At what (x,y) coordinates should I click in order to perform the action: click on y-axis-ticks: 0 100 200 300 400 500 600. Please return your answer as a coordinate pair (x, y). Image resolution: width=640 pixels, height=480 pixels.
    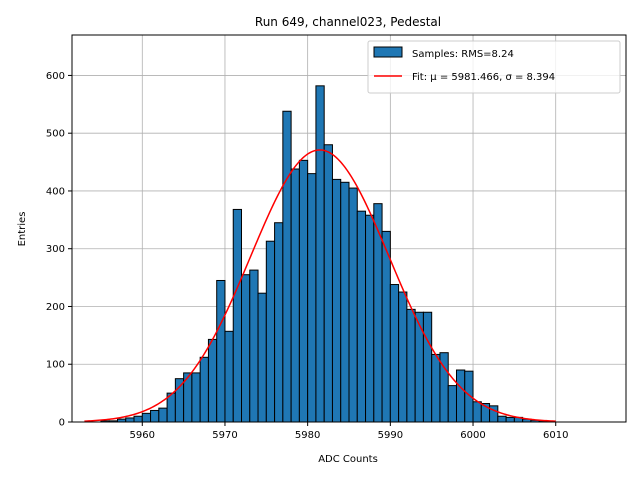
    Looking at the image, I should click on (59, 250).